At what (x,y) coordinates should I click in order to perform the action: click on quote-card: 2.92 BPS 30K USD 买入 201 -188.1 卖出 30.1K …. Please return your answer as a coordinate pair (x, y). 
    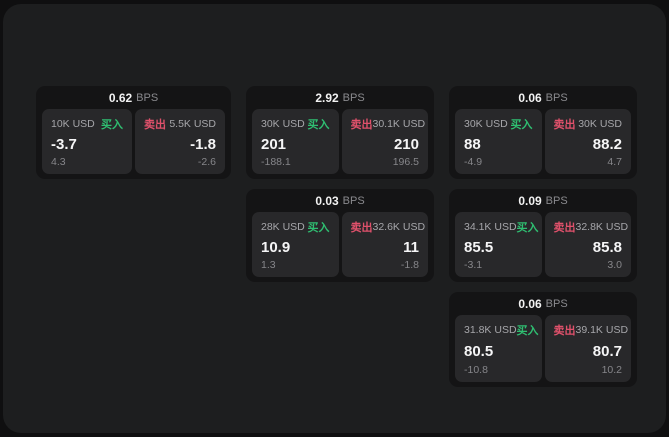
    Looking at the image, I should click on (340, 132).